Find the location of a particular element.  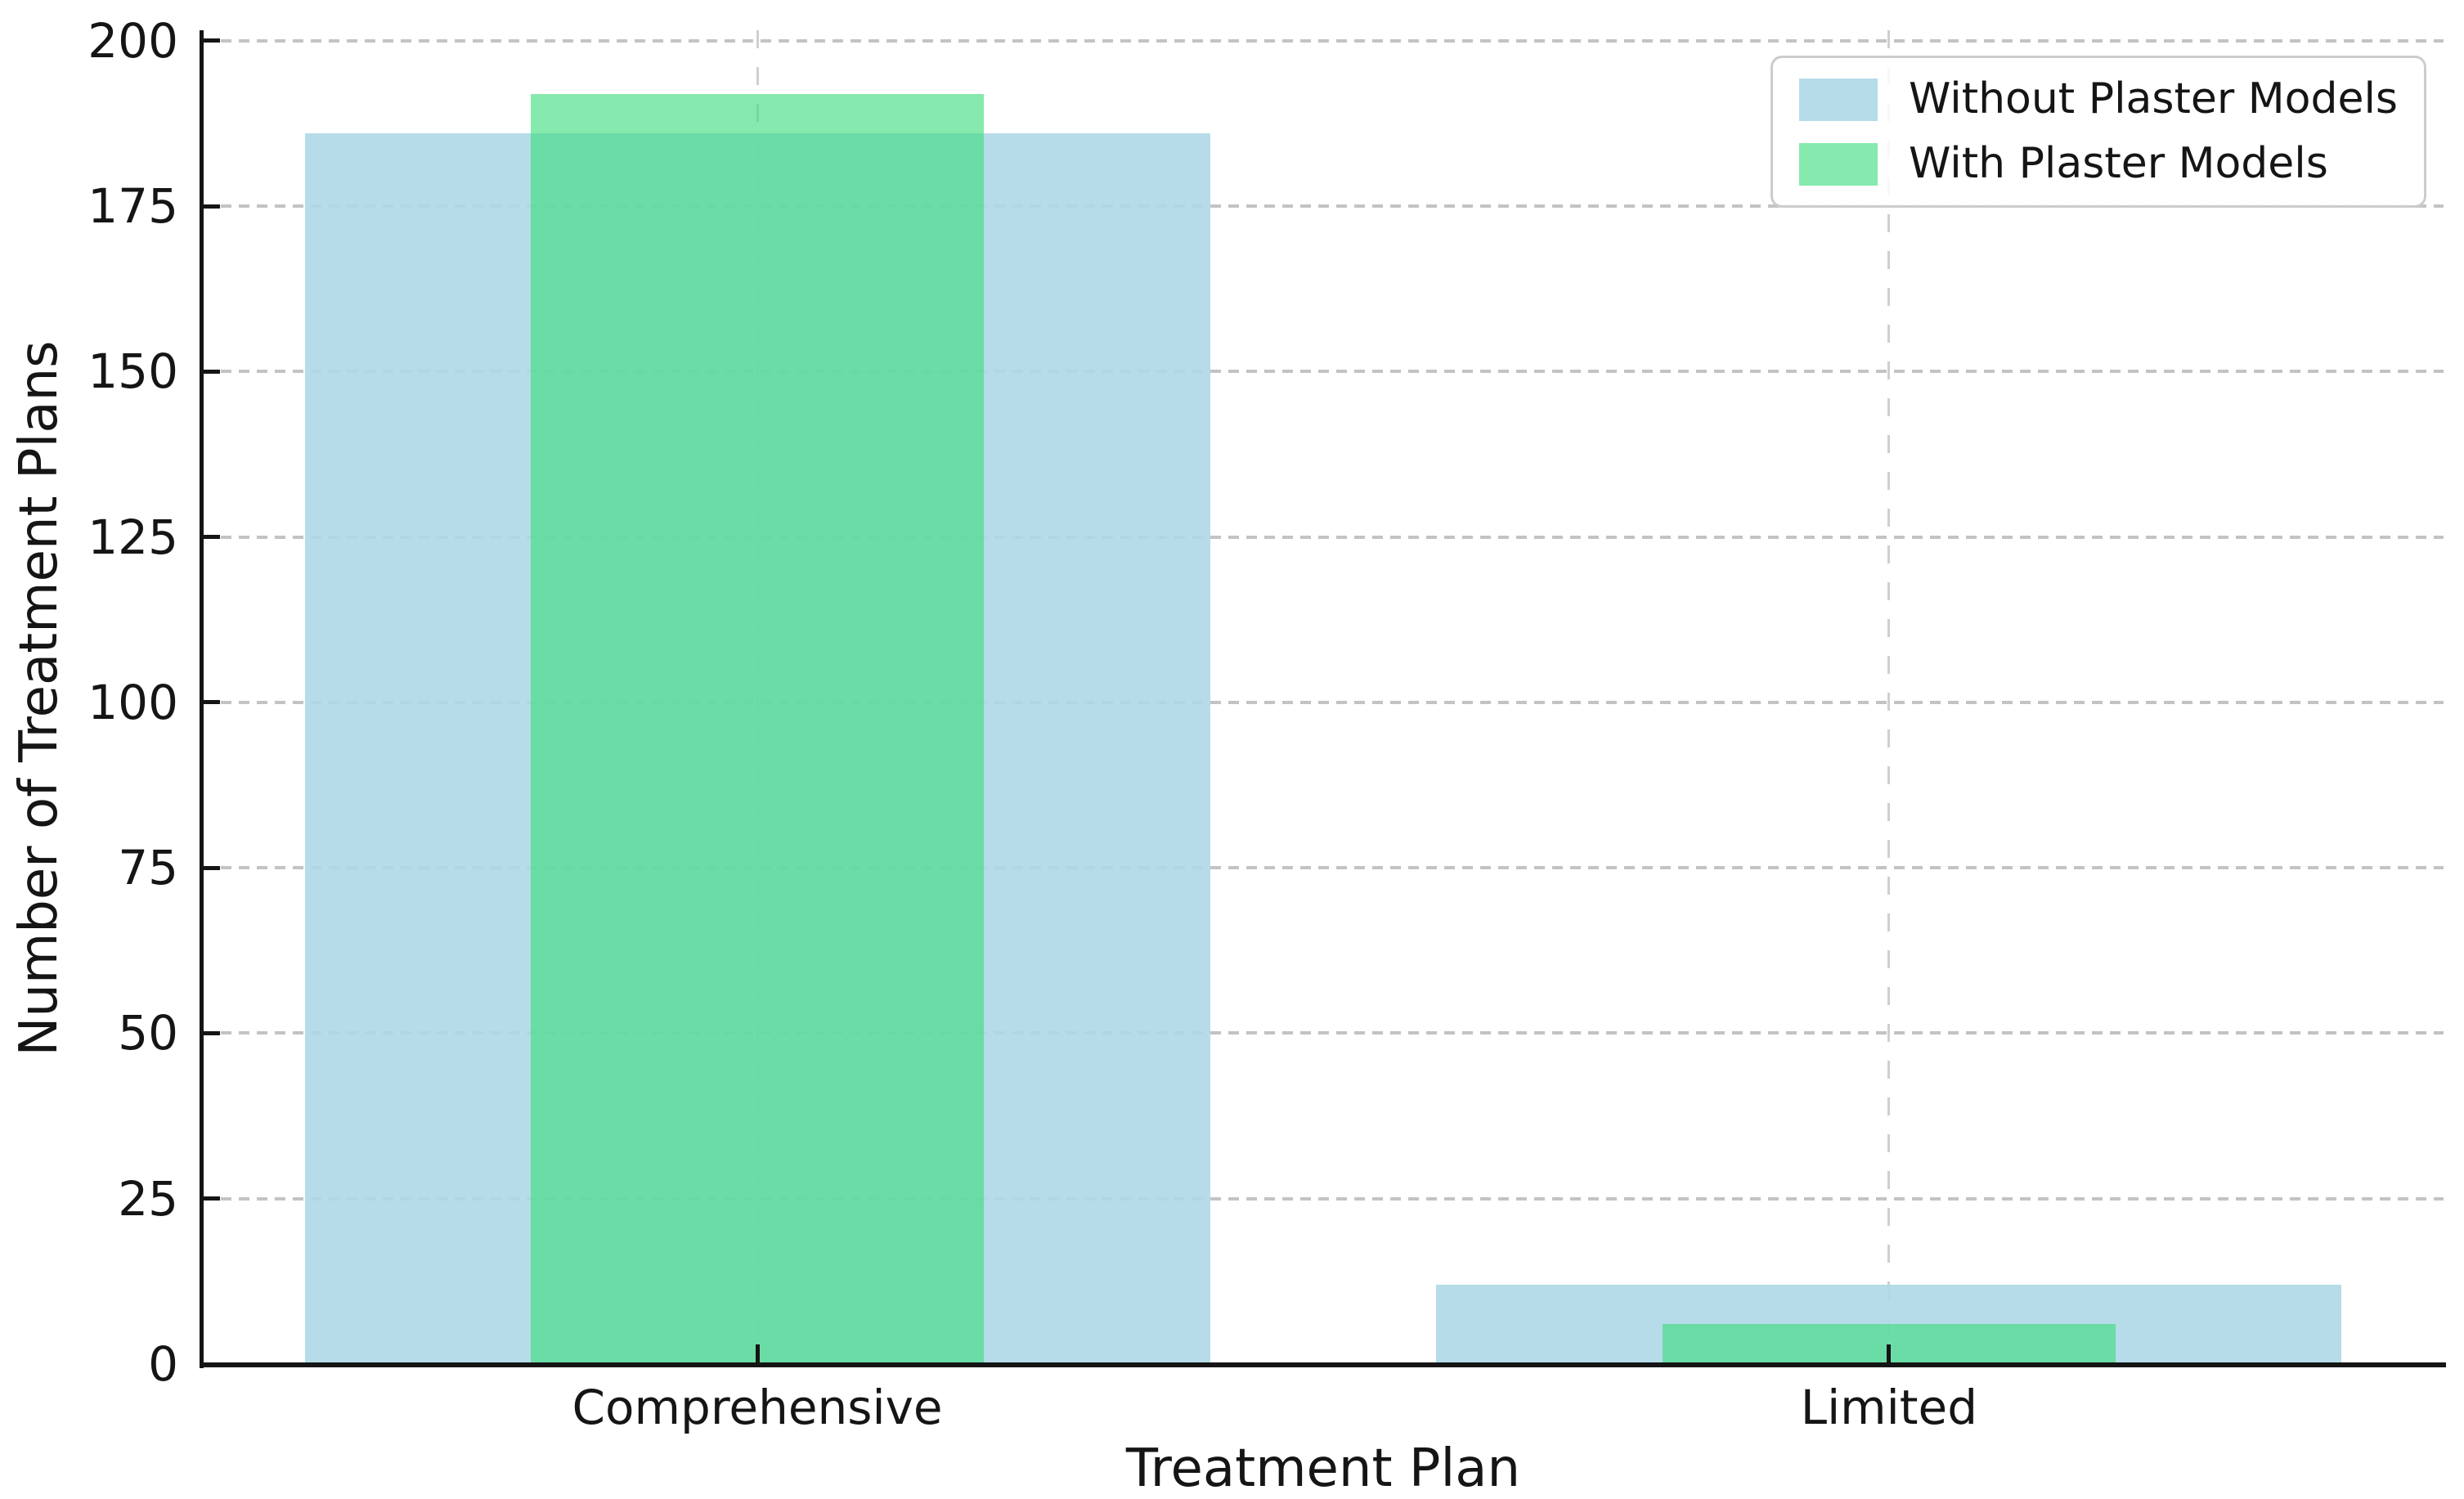

y-tick-label: 125 is located at coordinates (133, 537).